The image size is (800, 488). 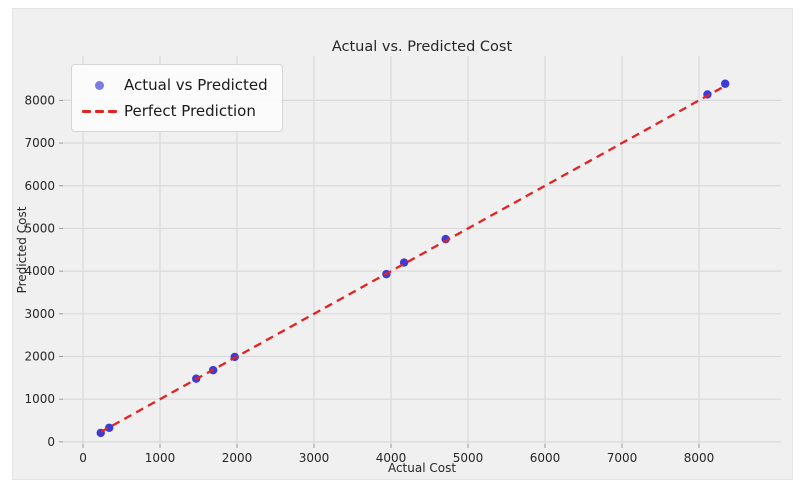 What do you see at coordinates (190, 111) in the screenshot?
I see `legend-label: Perfect Prediction` at bounding box center [190, 111].